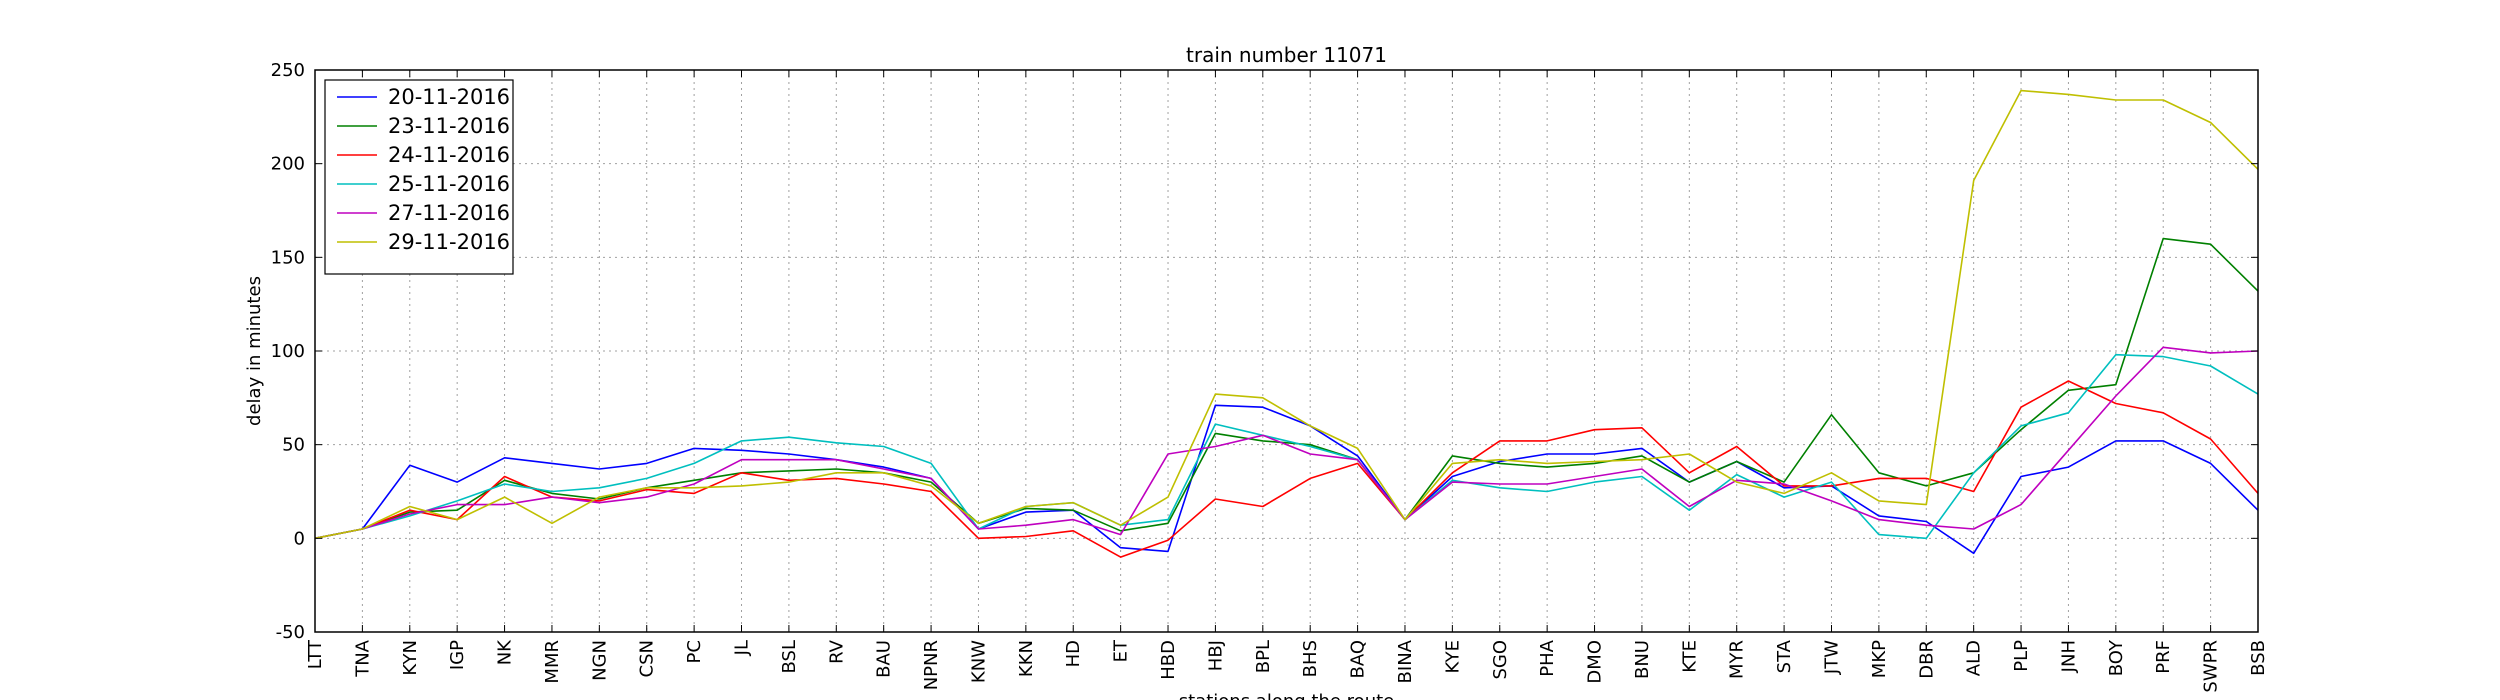 This screenshot has width=2500, height=700. I want to click on x-tick-label: TNA, so click(362, 658).